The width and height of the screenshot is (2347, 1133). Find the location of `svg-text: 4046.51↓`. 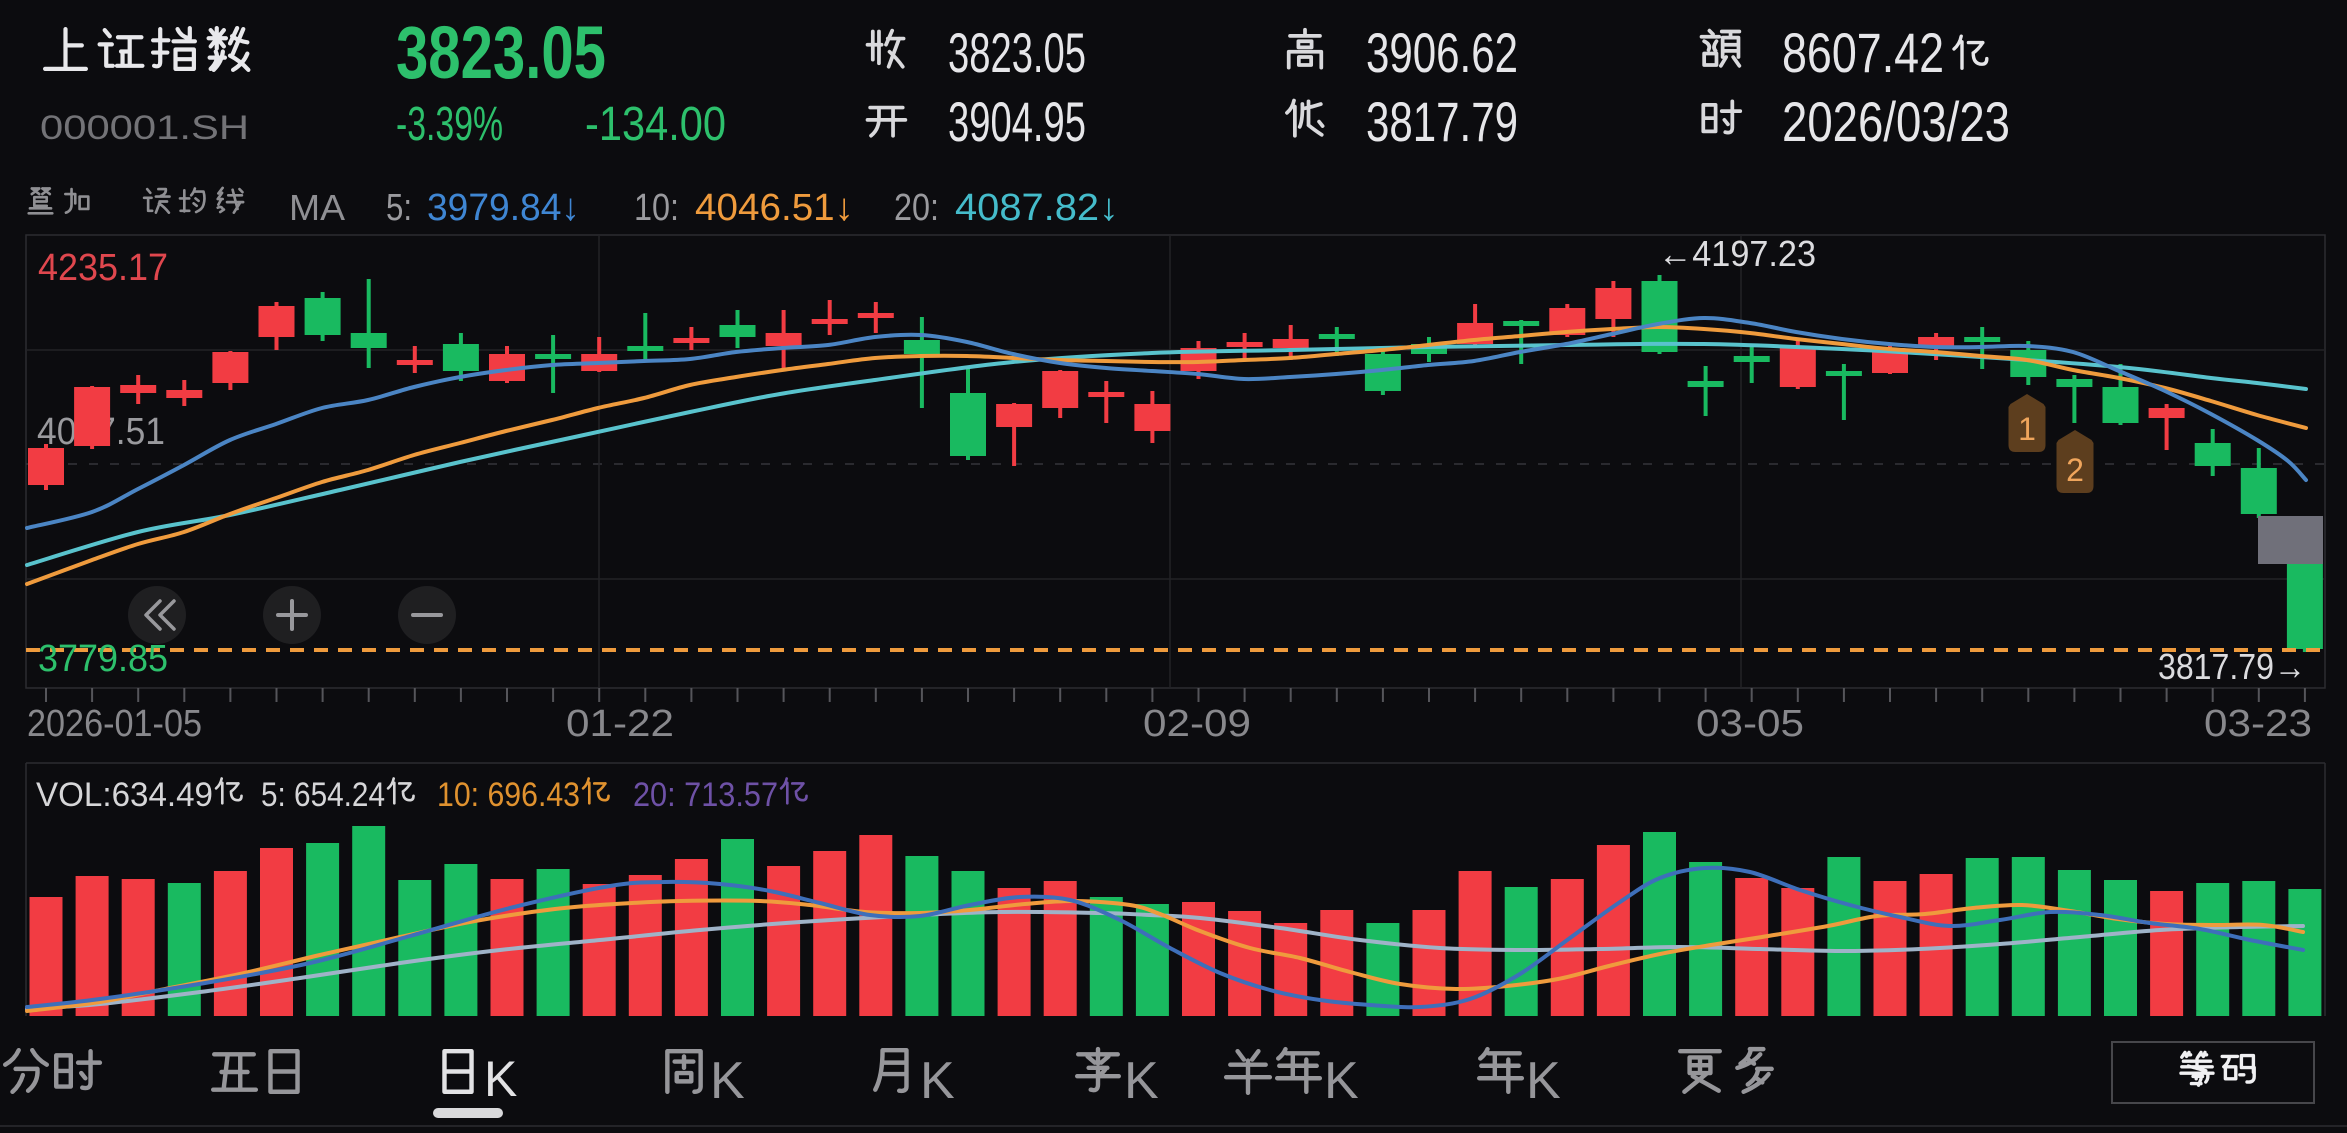

svg-text: 4046.51↓ is located at coordinates (774, 208).